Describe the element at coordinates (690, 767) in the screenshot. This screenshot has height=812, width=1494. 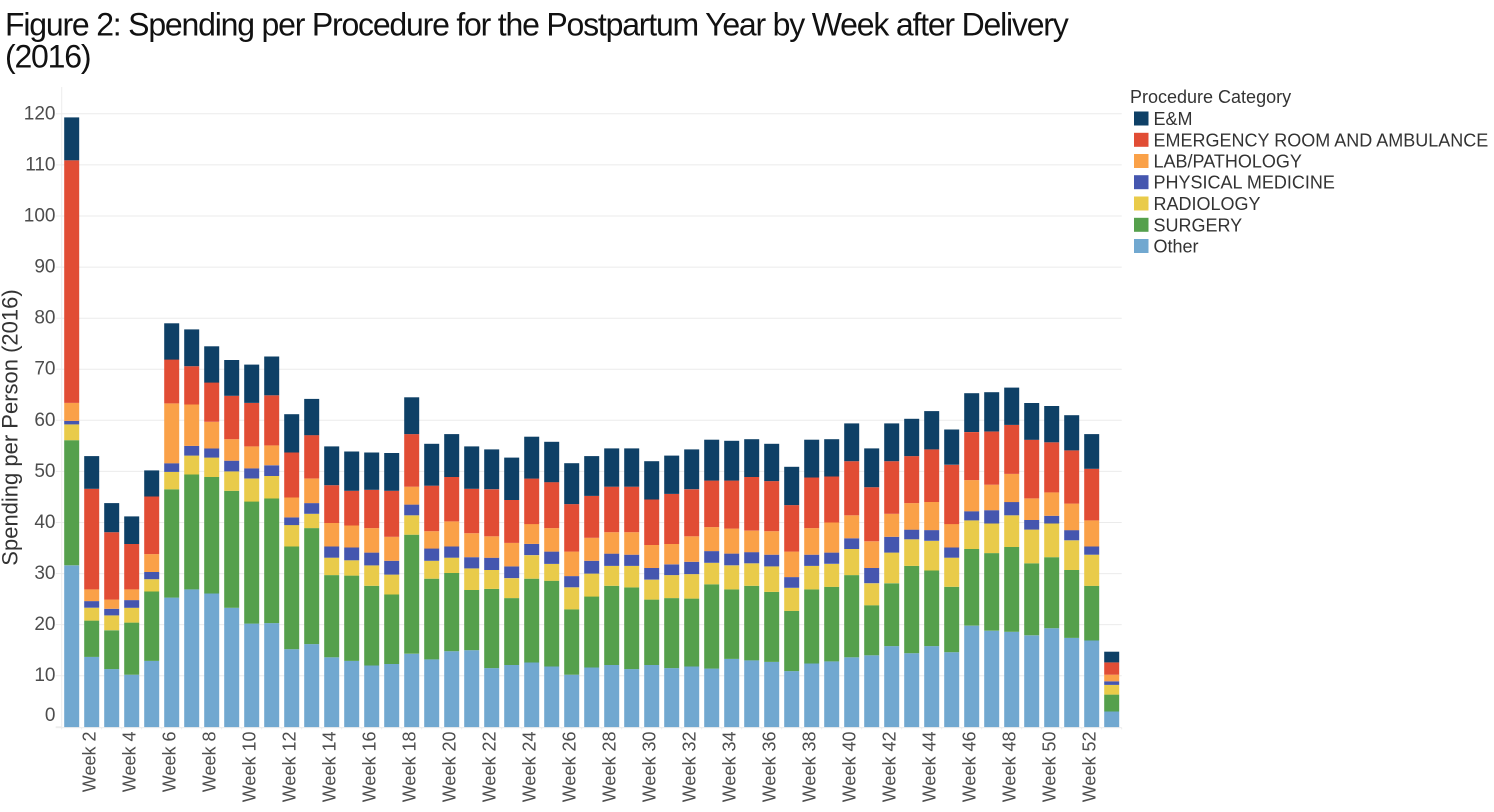
I see `svg-text: Week 32` at that location.